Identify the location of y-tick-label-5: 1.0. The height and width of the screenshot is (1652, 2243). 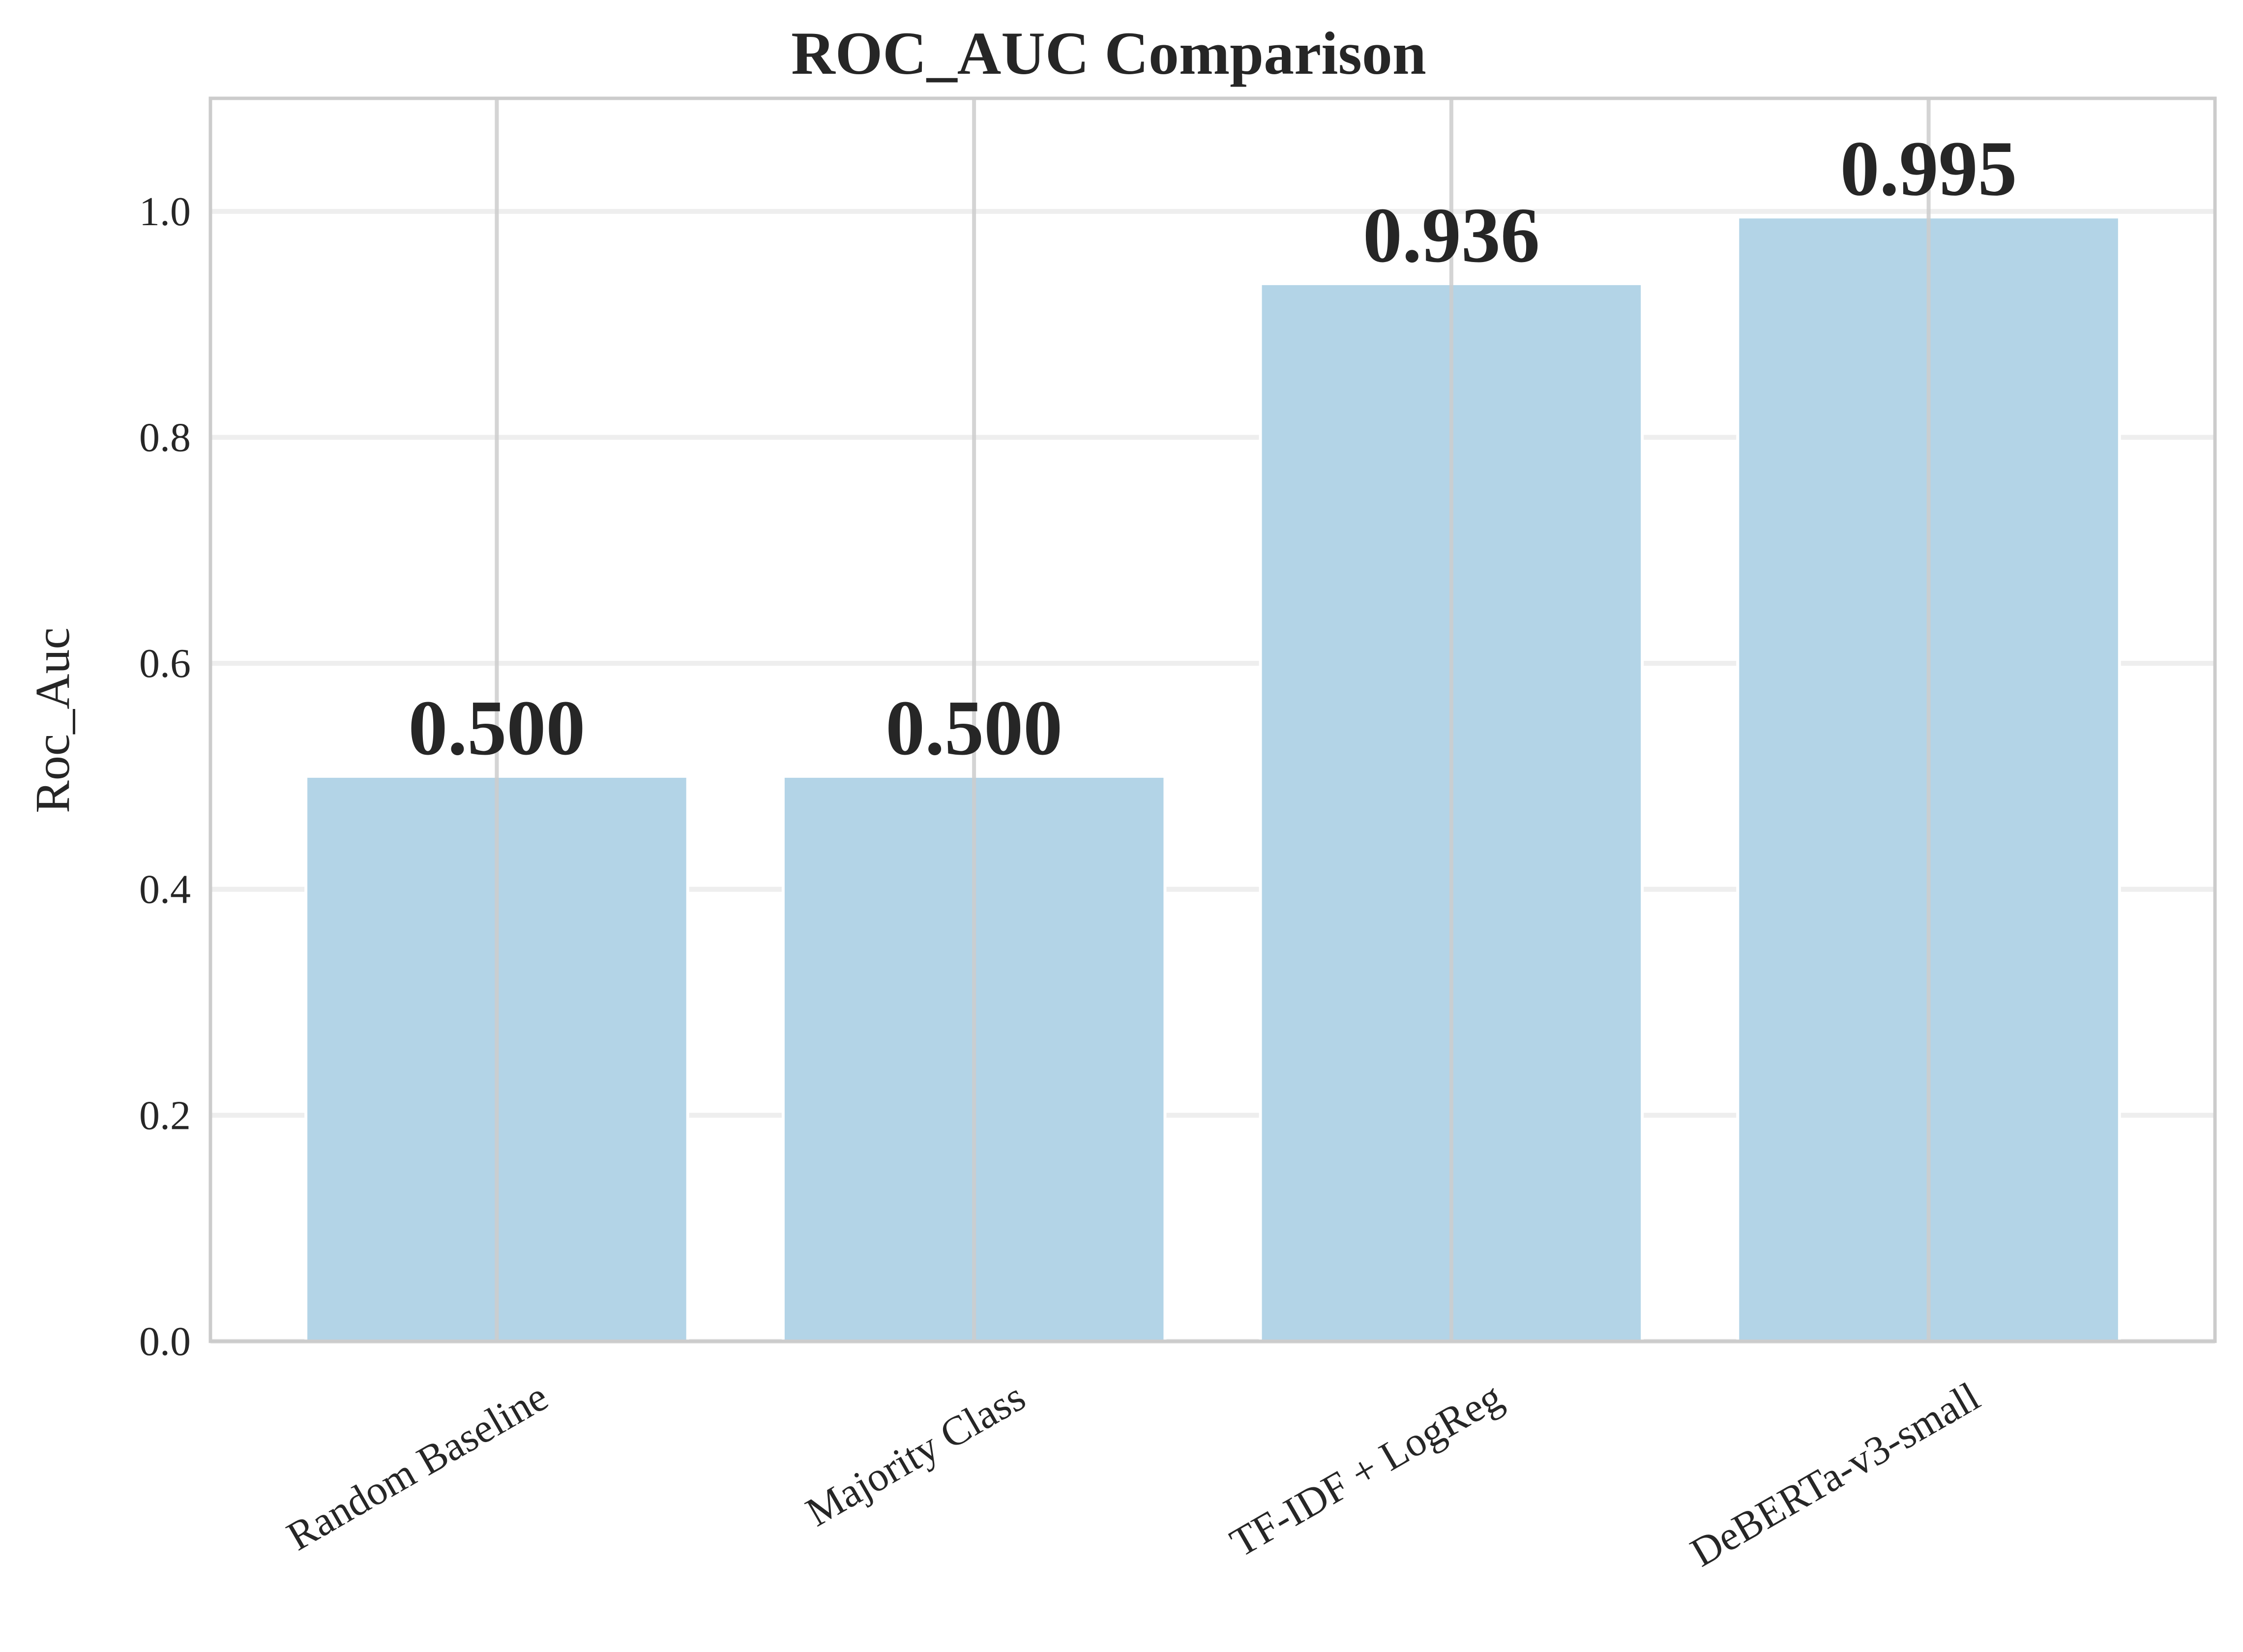
(165, 212).